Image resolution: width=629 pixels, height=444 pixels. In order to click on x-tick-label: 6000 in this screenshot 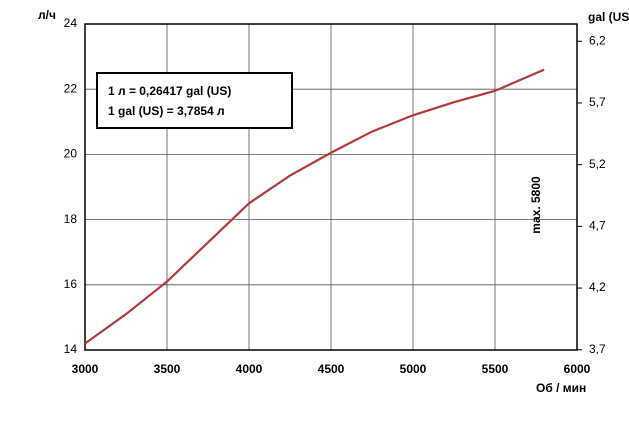, I will do `click(577, 369)`.